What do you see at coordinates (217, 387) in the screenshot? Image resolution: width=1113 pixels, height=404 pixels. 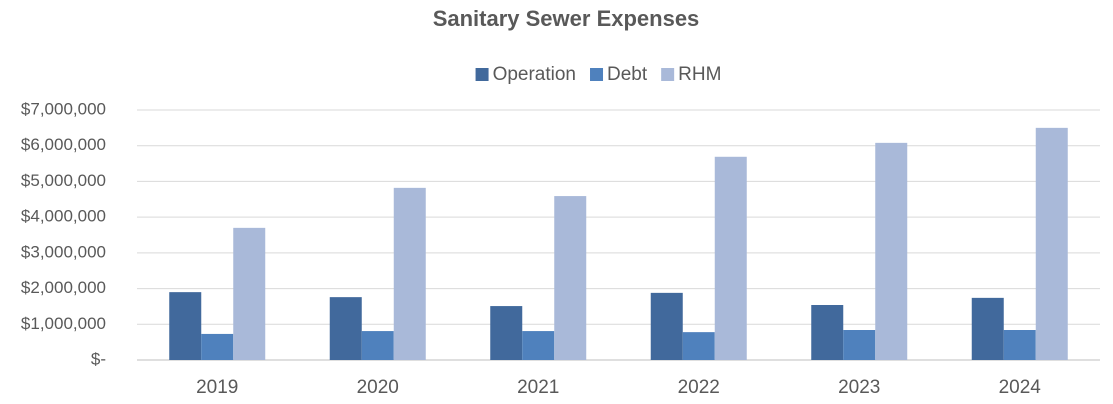 I see `x-tick-label: 2019` at bounding box center [217, 387].